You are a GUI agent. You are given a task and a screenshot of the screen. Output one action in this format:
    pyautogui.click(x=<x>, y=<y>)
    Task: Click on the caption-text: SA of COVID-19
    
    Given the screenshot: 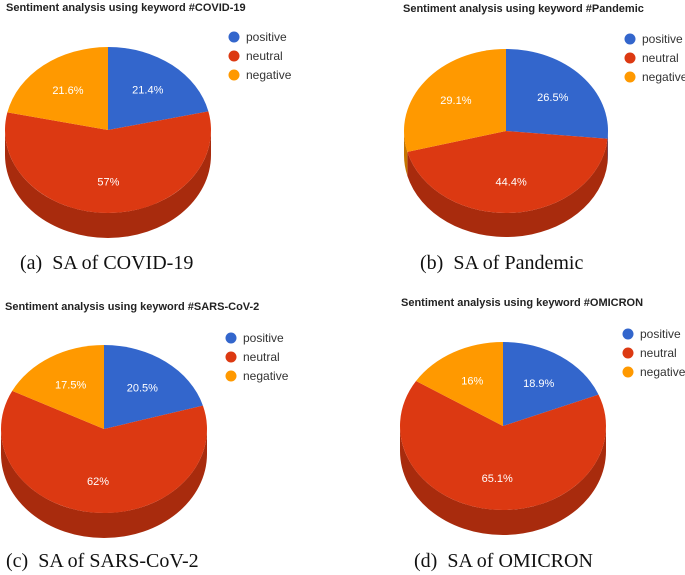 What is the action you would take?
    pyautogui.click(x=123, y=263)
    